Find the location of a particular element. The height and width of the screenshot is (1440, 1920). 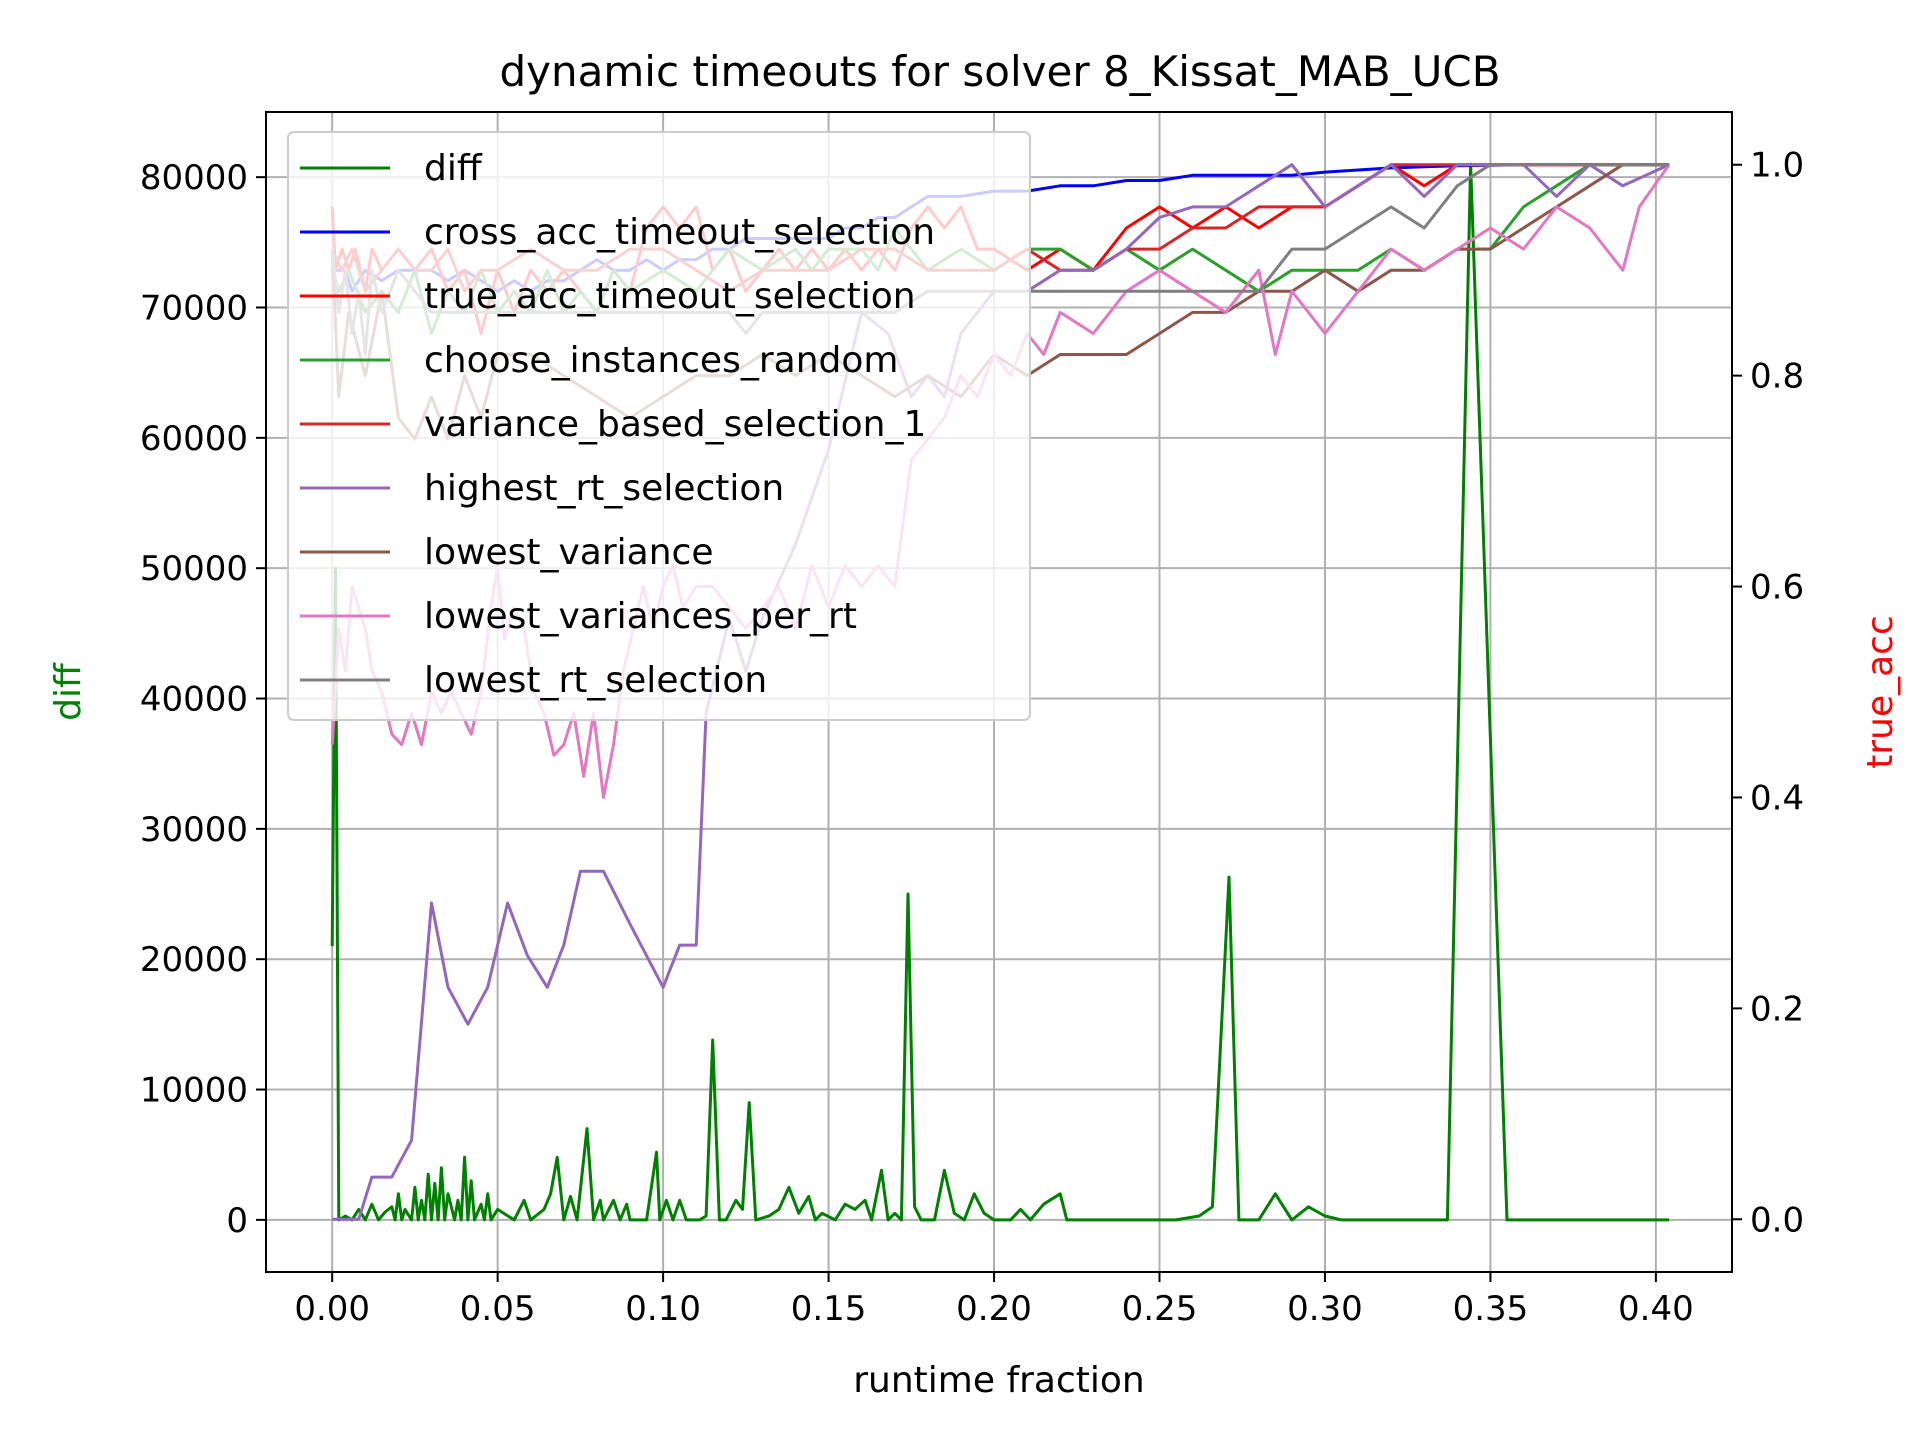

legend-label-cross-acc-timeout-selection: cross_acc_timeout_selection is located at coordinates (679, 232).